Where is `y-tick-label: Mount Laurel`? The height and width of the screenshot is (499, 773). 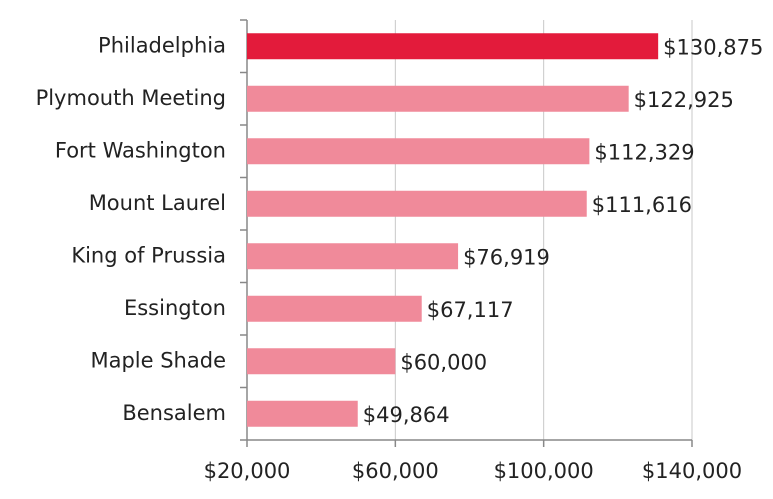 y-tick-label: Mount Laurel is located at coordinates (157, 203).